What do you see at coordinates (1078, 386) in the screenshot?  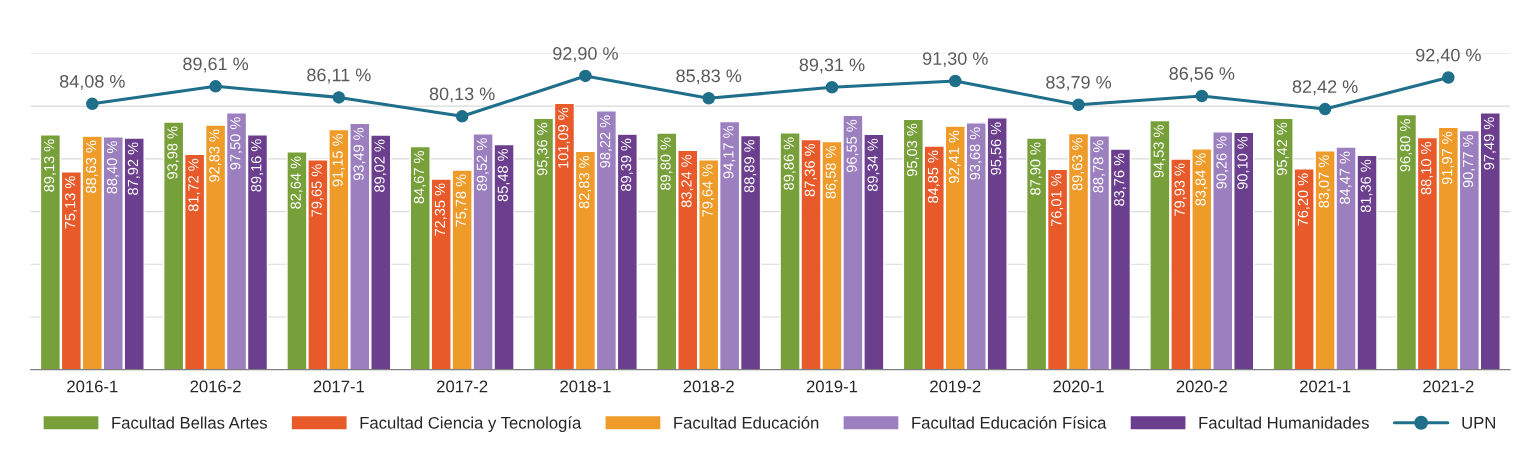 I see `x-tick-label: 2020-1` at bounding box center [1078, 386].